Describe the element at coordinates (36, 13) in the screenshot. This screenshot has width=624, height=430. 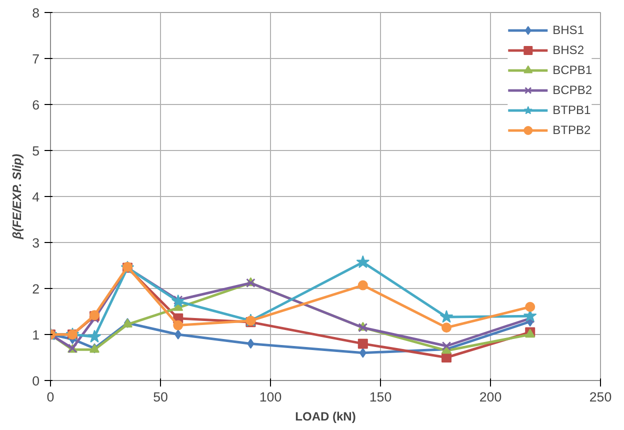
I see `y-tick-label: 8` at that location.